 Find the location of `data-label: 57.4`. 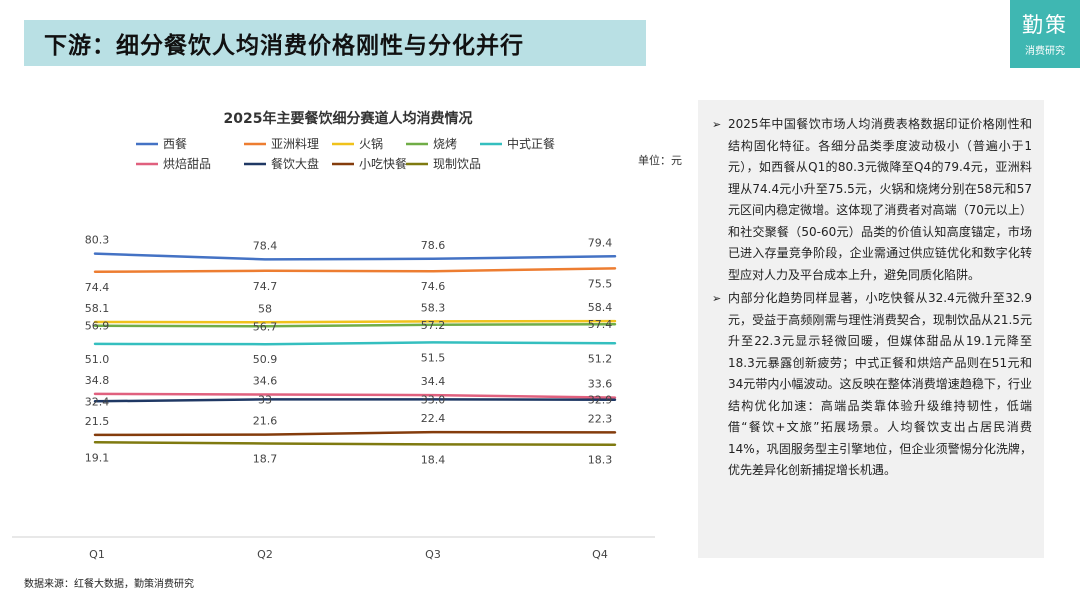

data-label: 57.4 is located at coordinates (600, 324).